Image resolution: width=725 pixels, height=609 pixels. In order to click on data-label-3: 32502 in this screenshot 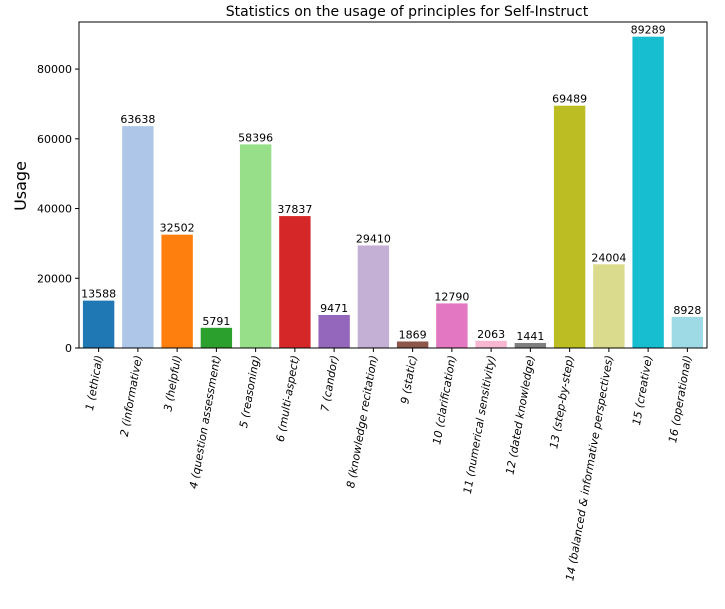, I will do `click(177, 228)`.